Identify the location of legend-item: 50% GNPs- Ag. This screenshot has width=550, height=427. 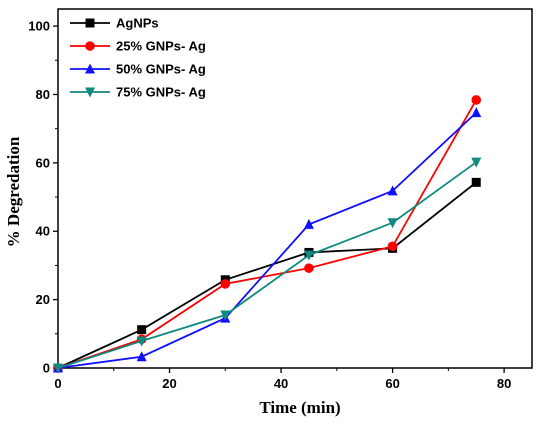
(138, 69).